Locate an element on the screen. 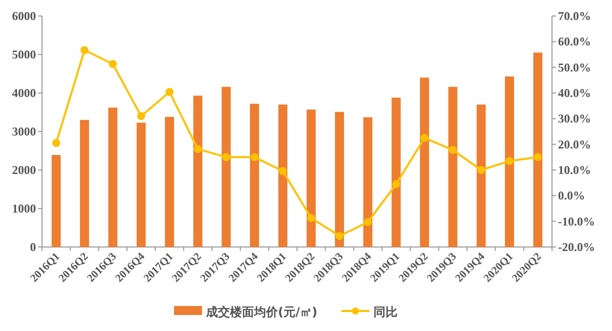 The width and height of the screenshot is (612, 331). y2-tick-label: 10.0% is located at coordinates (574, 170).